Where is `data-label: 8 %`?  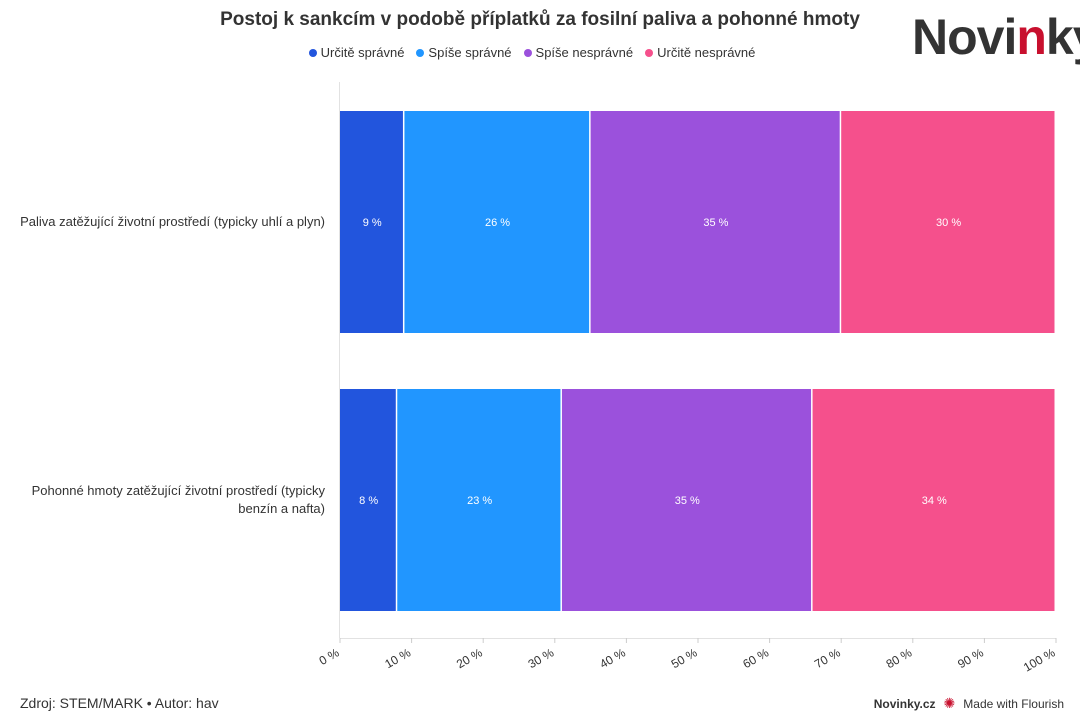 data-label: 8 % is located at coordinates (368, 501).